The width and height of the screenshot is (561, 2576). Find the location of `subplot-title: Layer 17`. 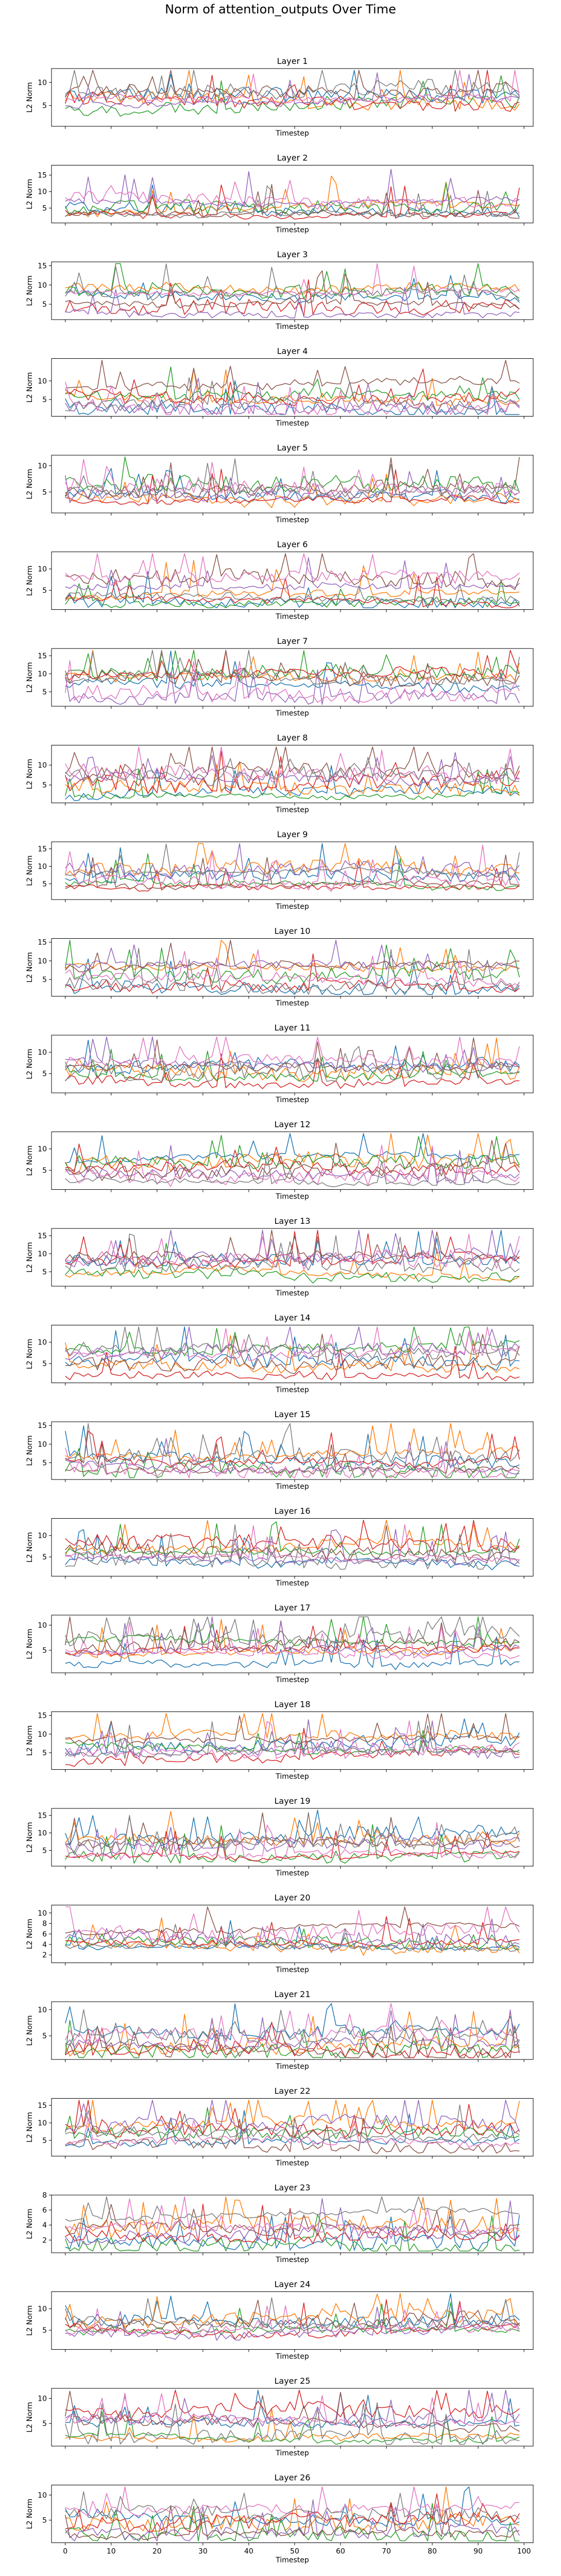

subplot-title: Layer 17 is located at coordinates (292, 1608).